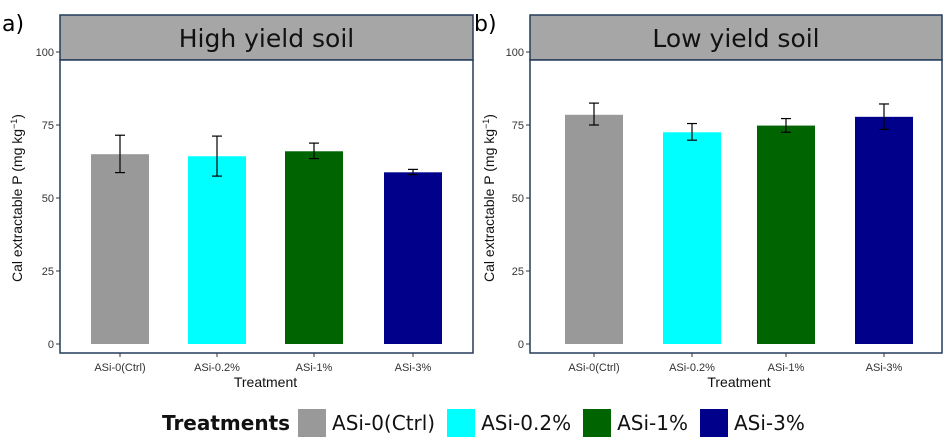 Image resolution: width=948 pixels, height=443 pixels. I want to click on chart-title: Low yield soil, so click(735, 38).